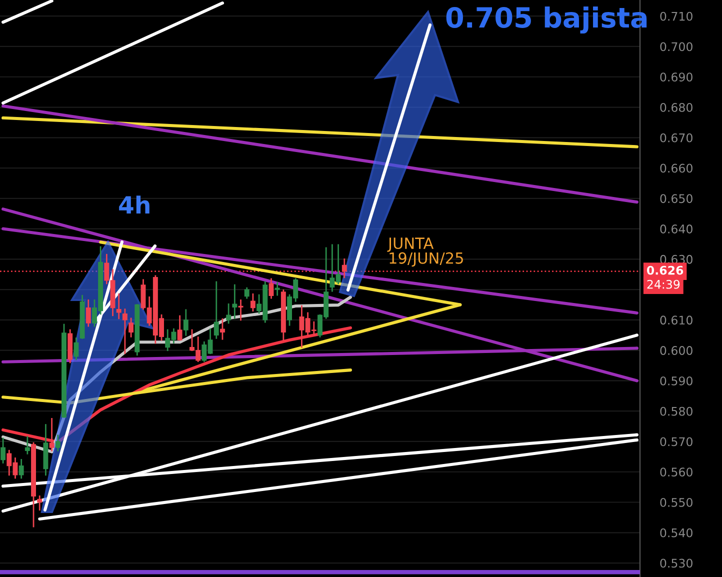  I want to click on y-tick-label: 0.540, so click(676, 533).